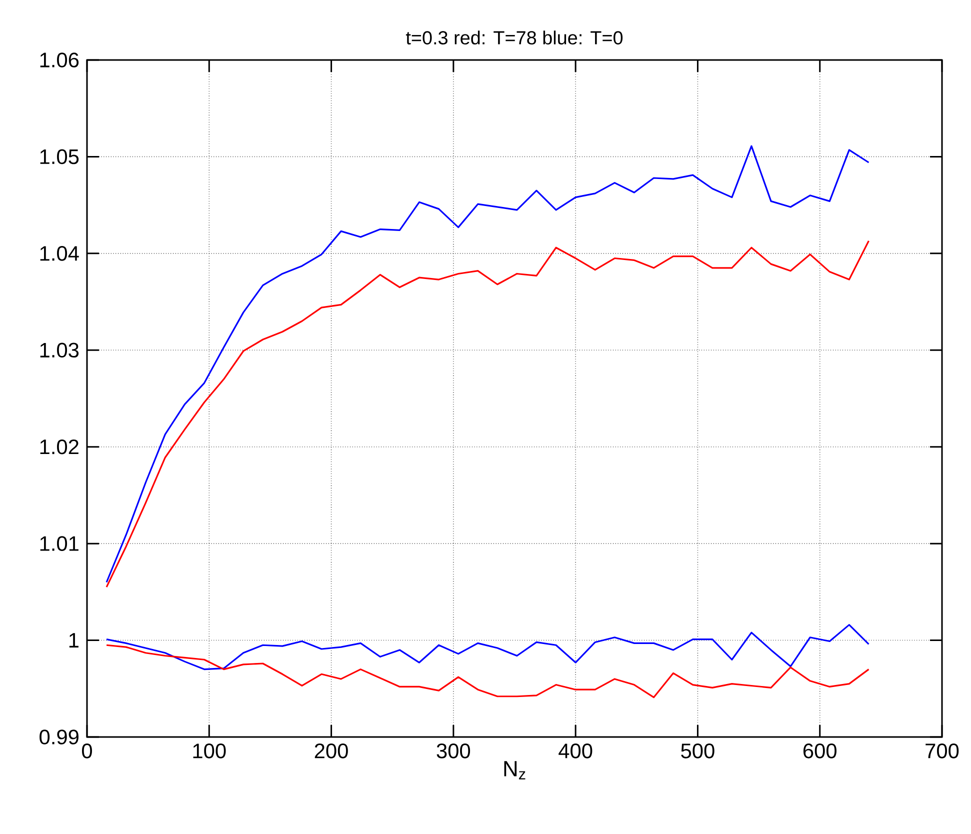 This screenshot has width=971, height=834. Describe the element at coordinates (73, 640) in the screenshot. I see `y-tick-label: 1` at that location.